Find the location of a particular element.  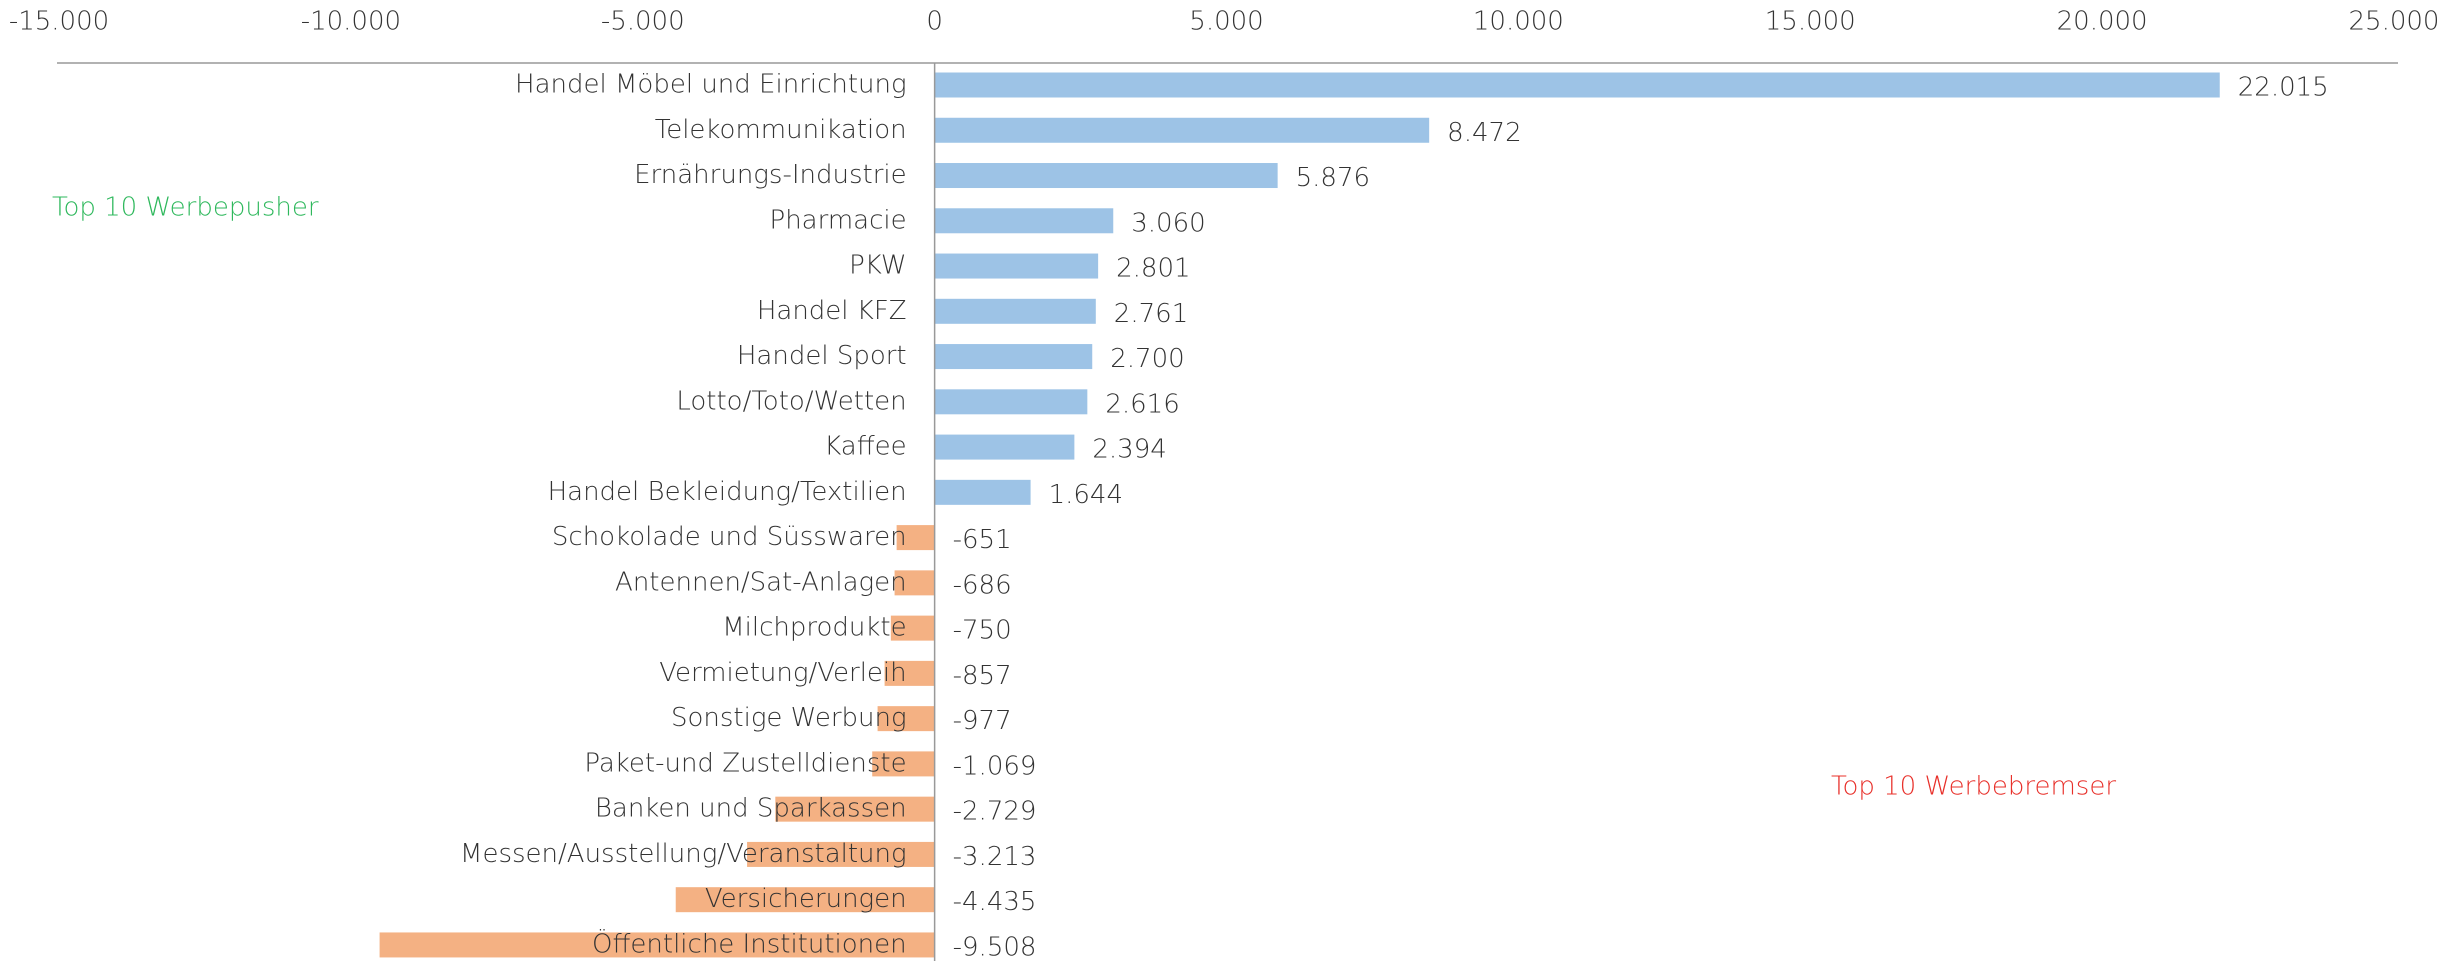

value-label: -977 is located at coordinates (982, 721).